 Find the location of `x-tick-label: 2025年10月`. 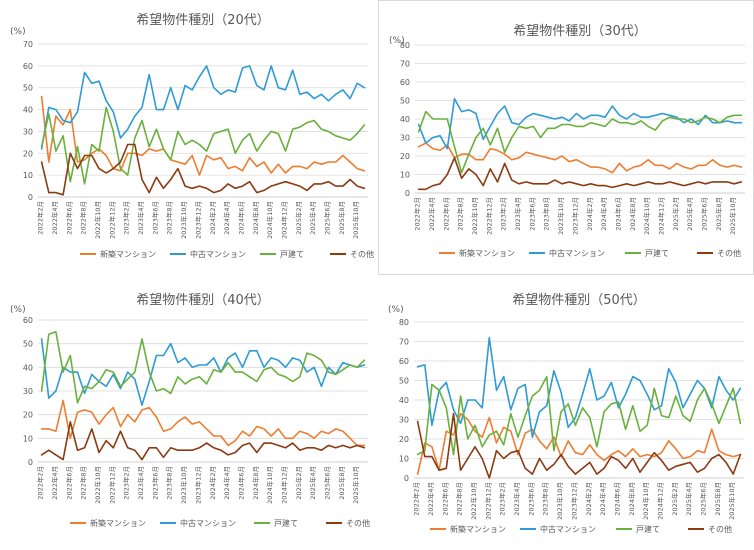

x-tick-label: 2025年10月 is located at coordinates (355, 485).